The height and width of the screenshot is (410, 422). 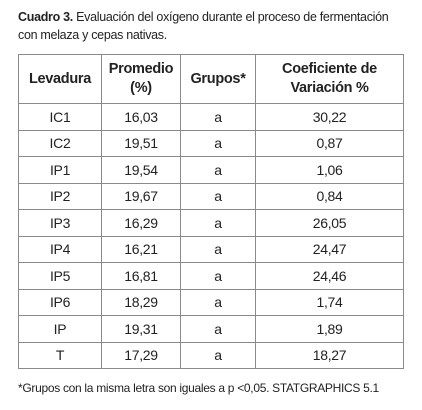 What do you see at coordinates (329, 170) in the screenshot?
I see `table-cell: 1,06` at bounding box center [329, 170].